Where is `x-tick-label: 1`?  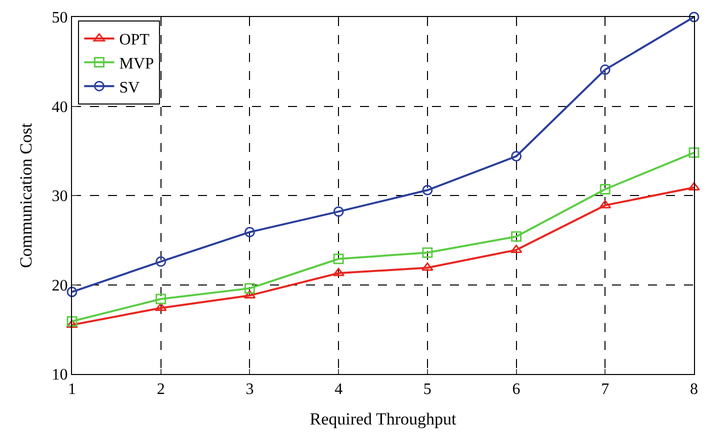
x-tick-label: 1 is located at coordinates (72, 389).